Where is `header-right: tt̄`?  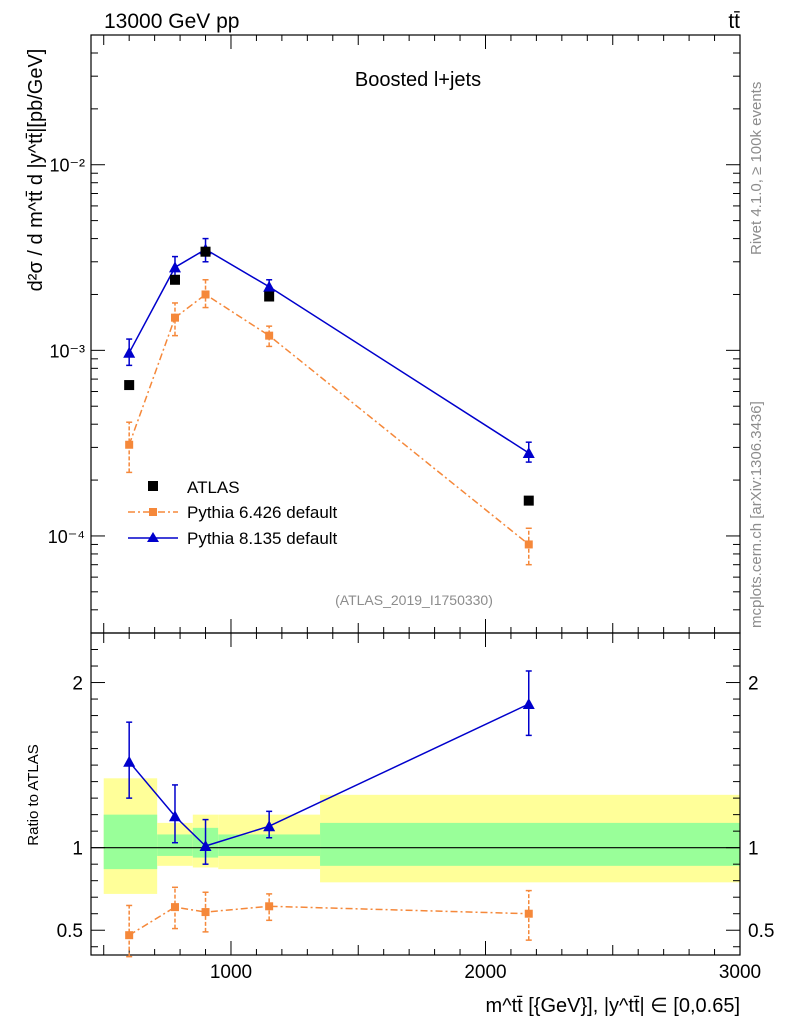 header-right: tt̄ is located at coordinates (734, 21).